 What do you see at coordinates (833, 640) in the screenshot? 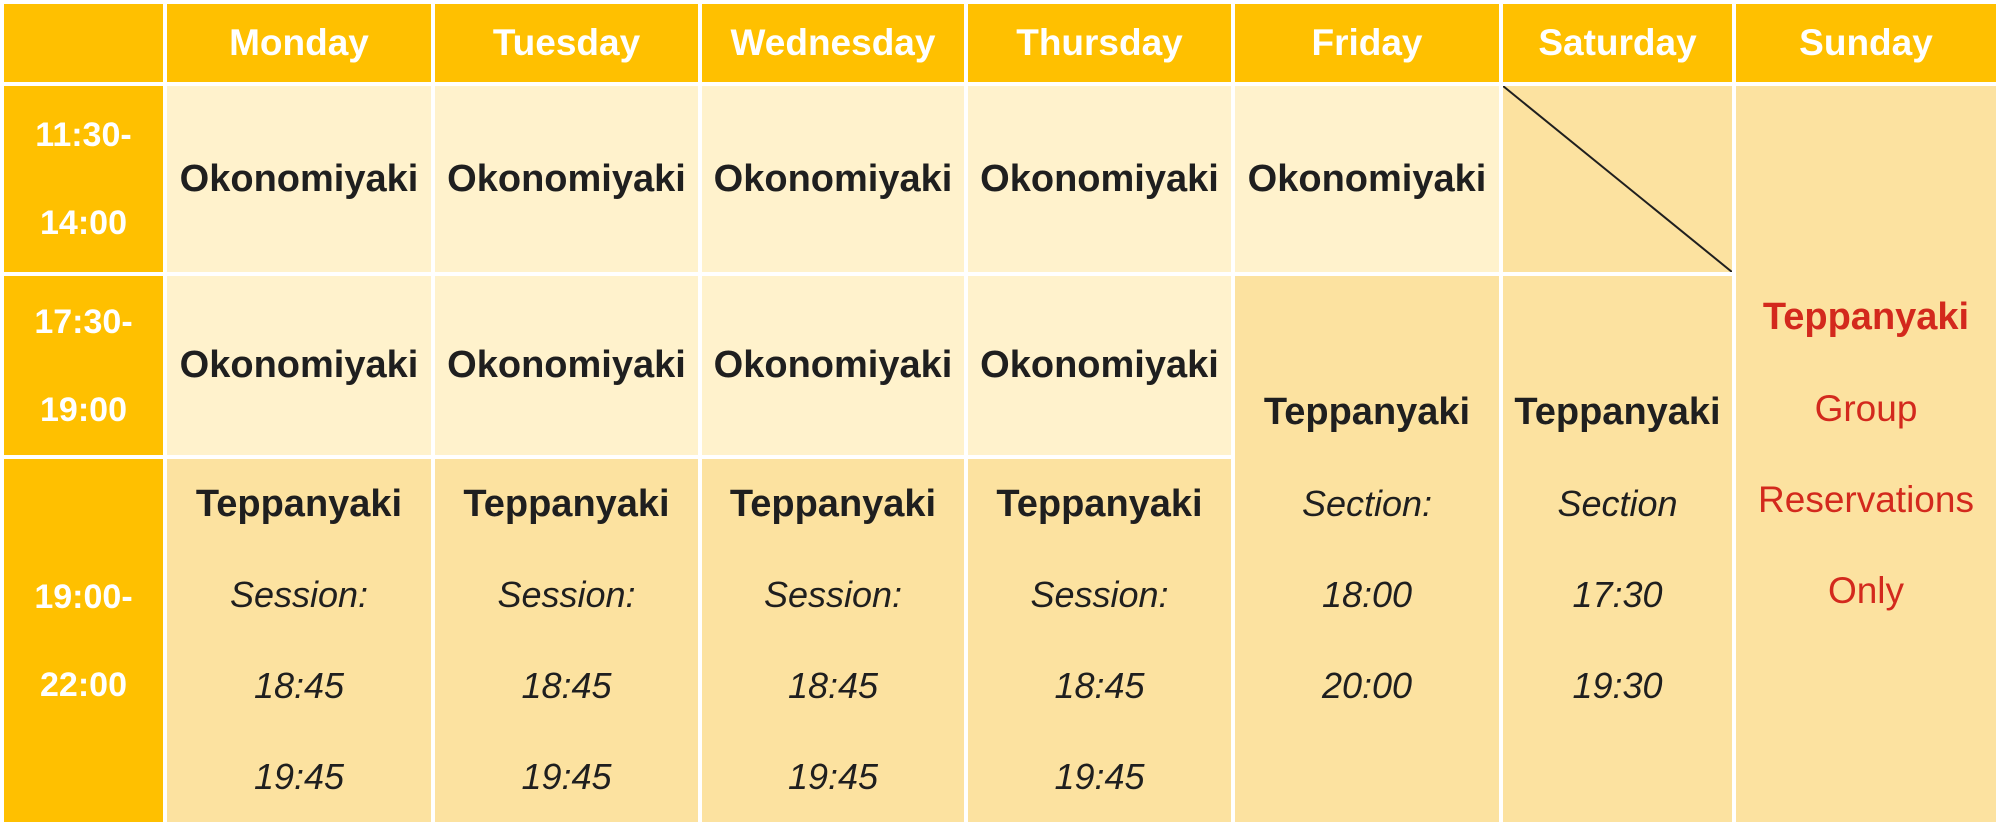
I see `cell-wednesday-late-dinner: Teppanyaki Session: 18:45 19:45` at bounding box center [833, 640].